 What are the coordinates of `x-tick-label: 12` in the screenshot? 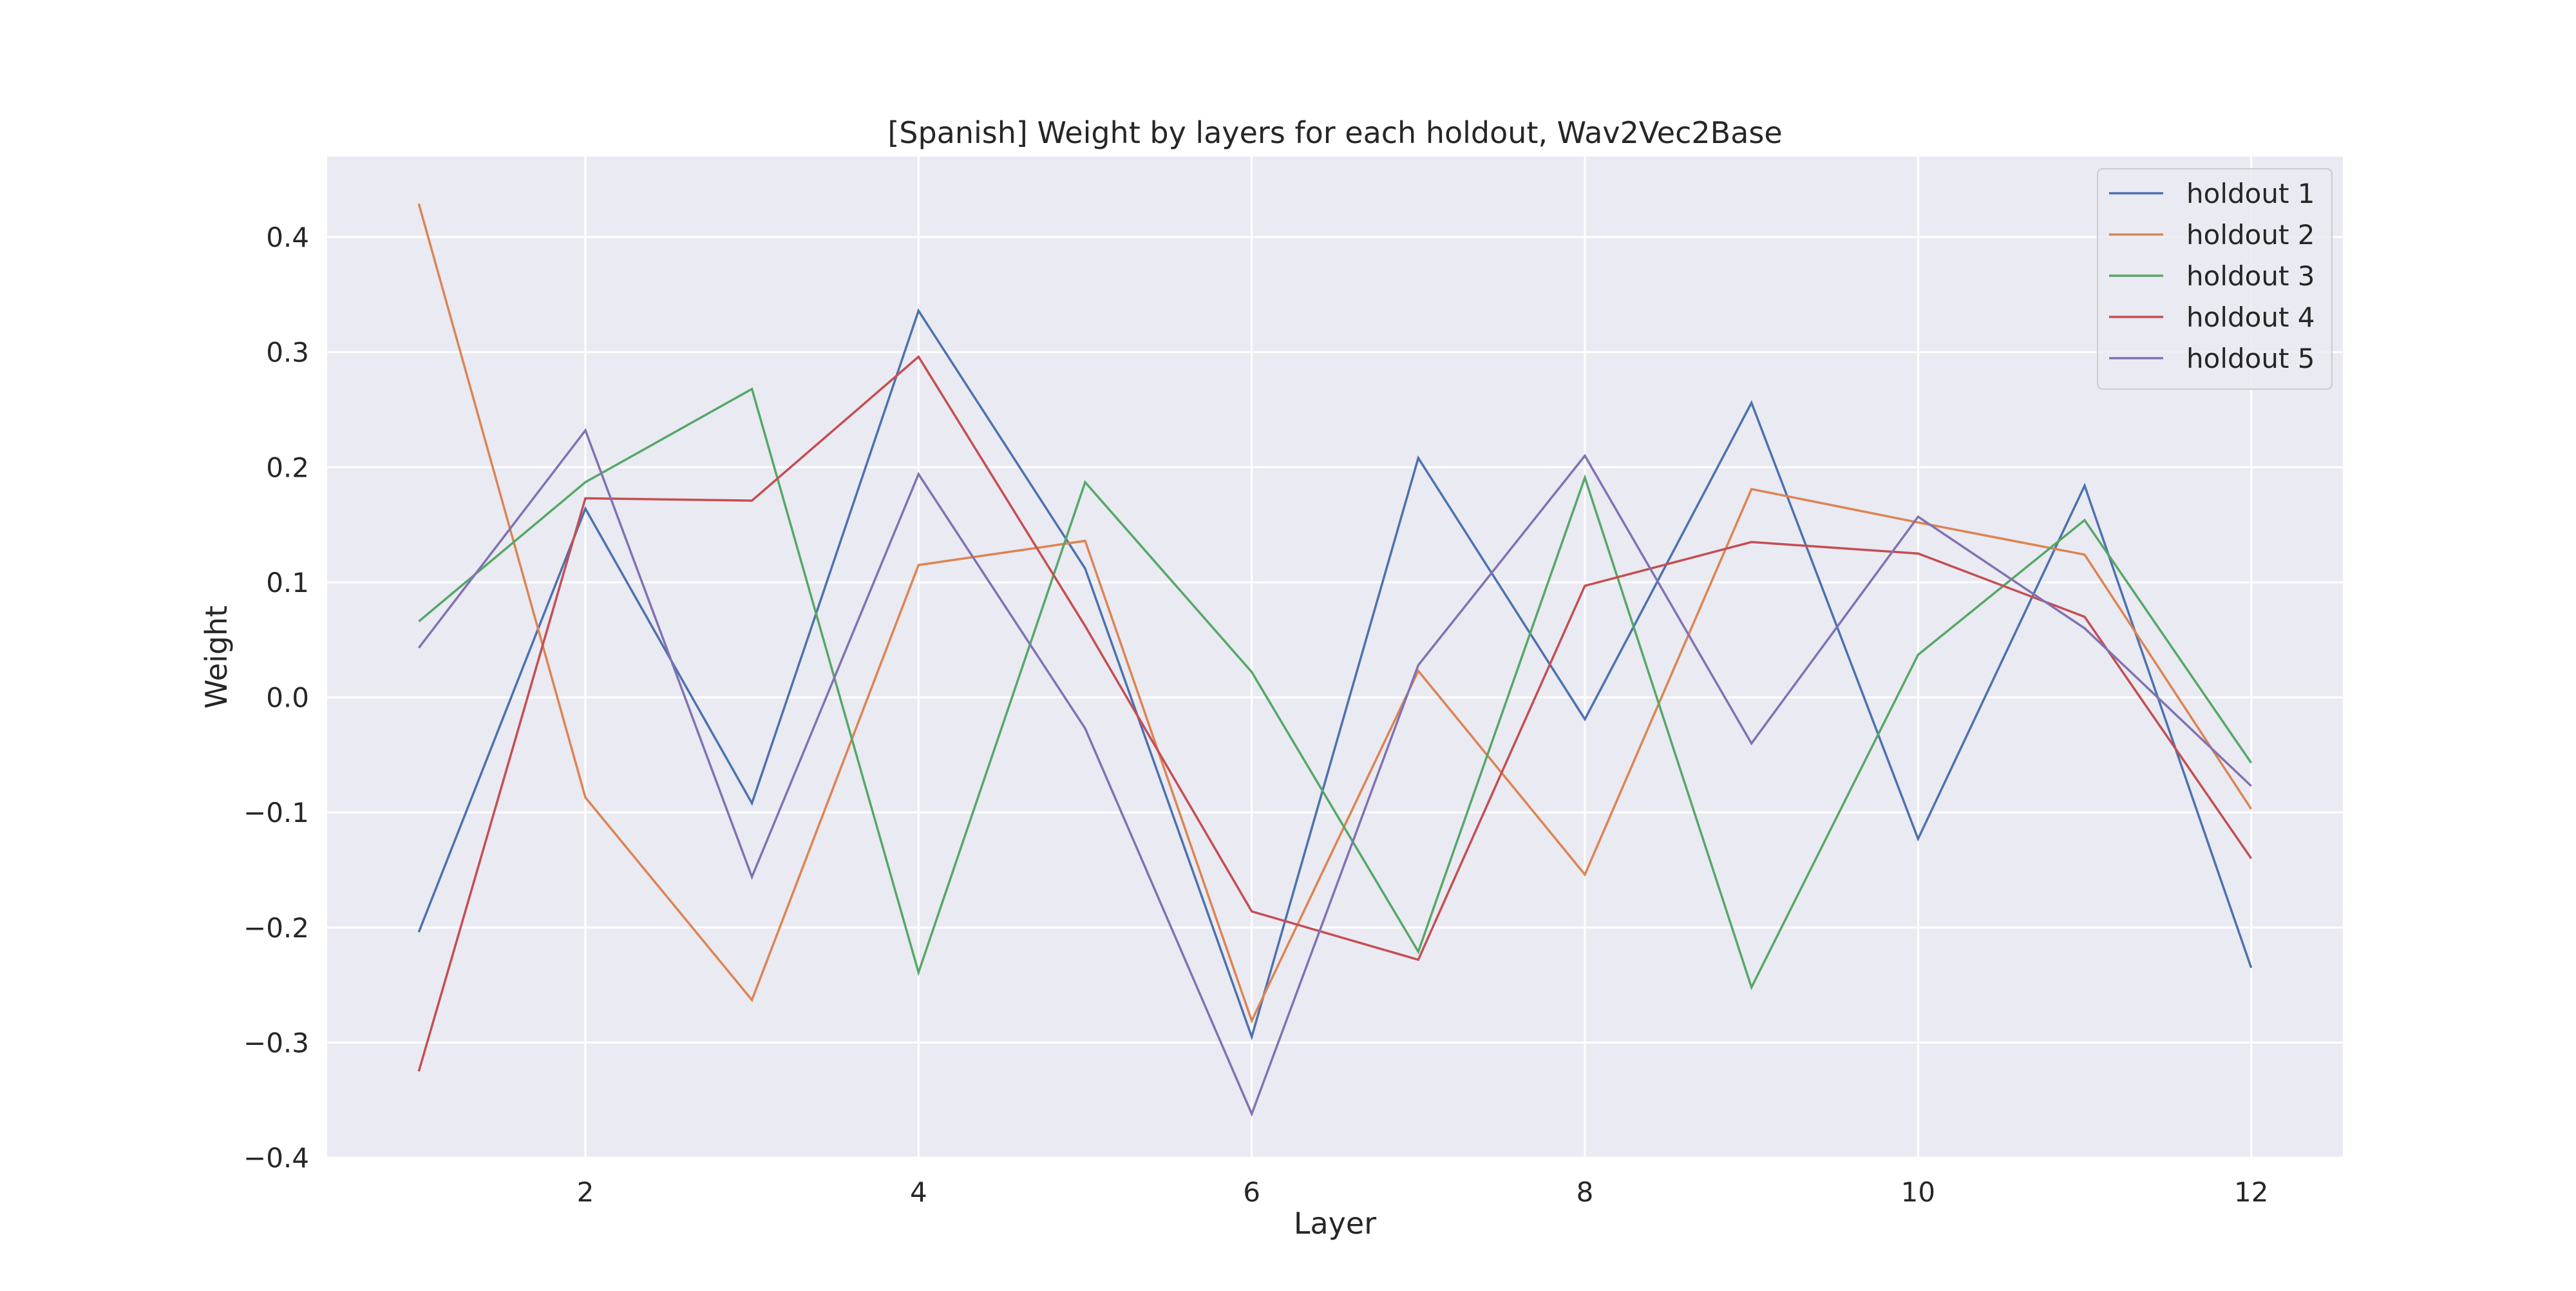 It's located at (2251, 1192).